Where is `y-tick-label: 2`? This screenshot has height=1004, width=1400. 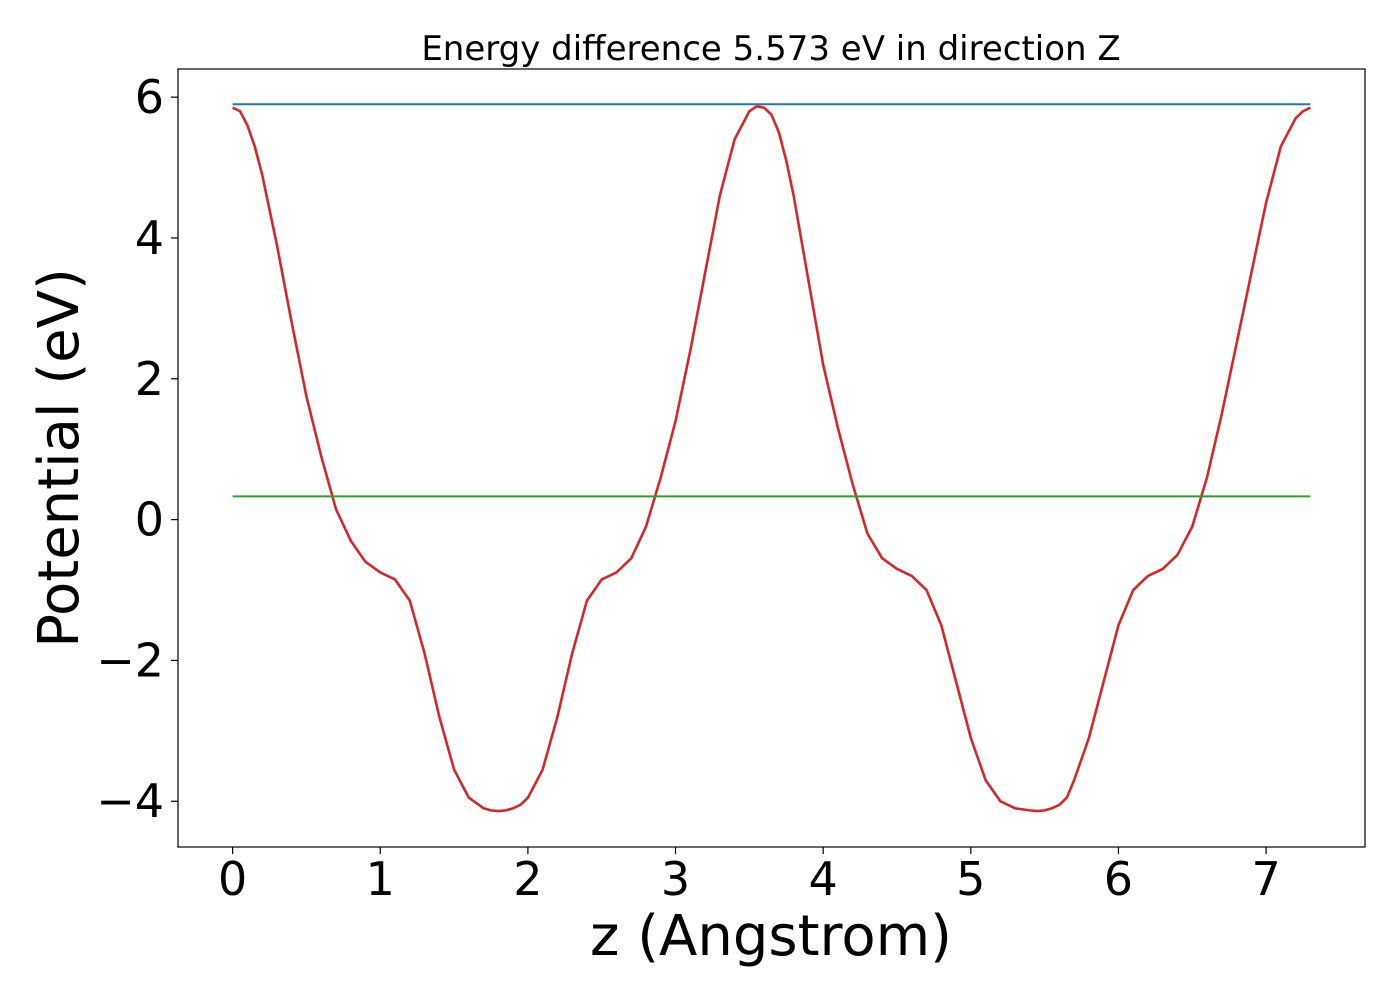 y-tick-label: 2 is located at coordinates (149, 379).